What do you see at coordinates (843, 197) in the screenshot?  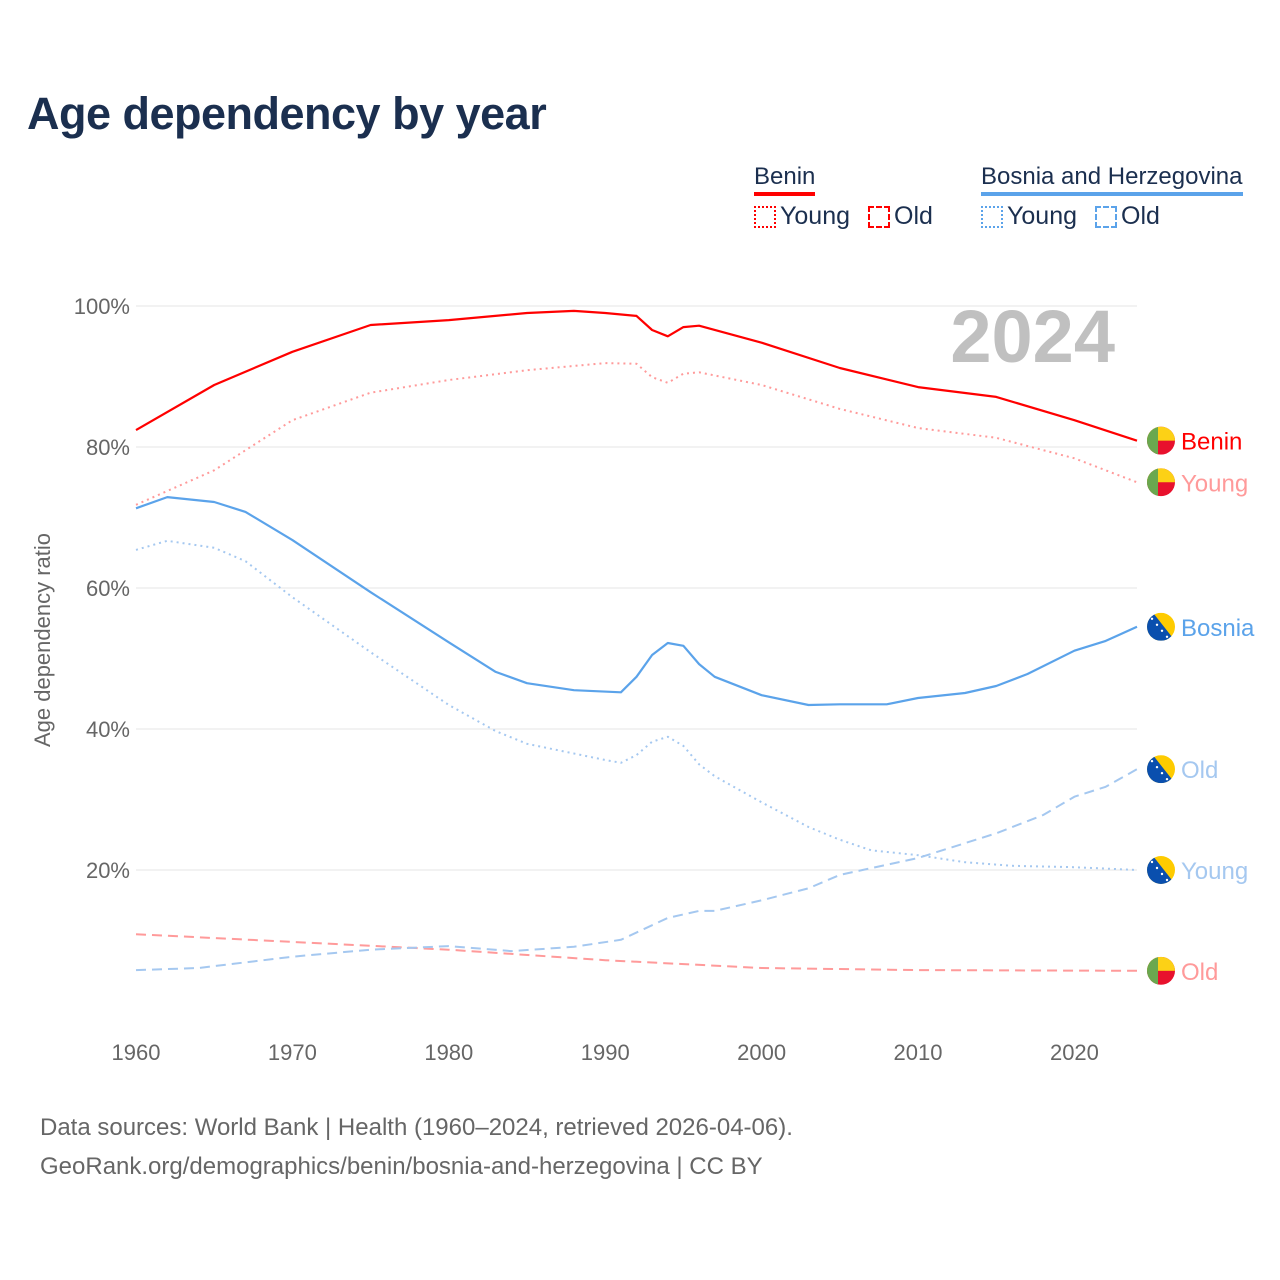 I see `legend-benin: Benin Young Old` at bounding box center [843, 197].